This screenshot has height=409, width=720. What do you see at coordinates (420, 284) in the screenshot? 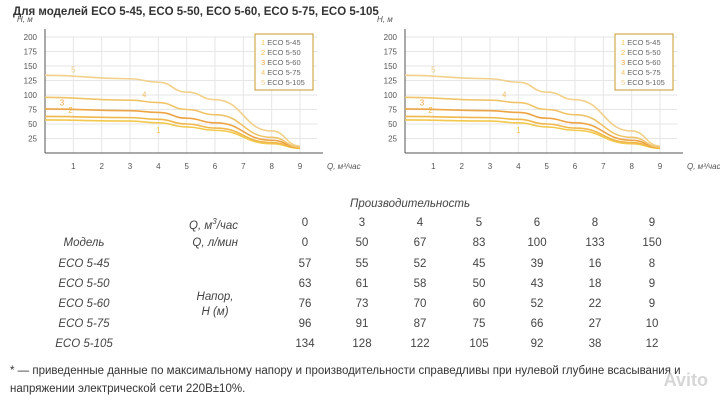
I see `head-value: 58` at bounding box center [420, 284].